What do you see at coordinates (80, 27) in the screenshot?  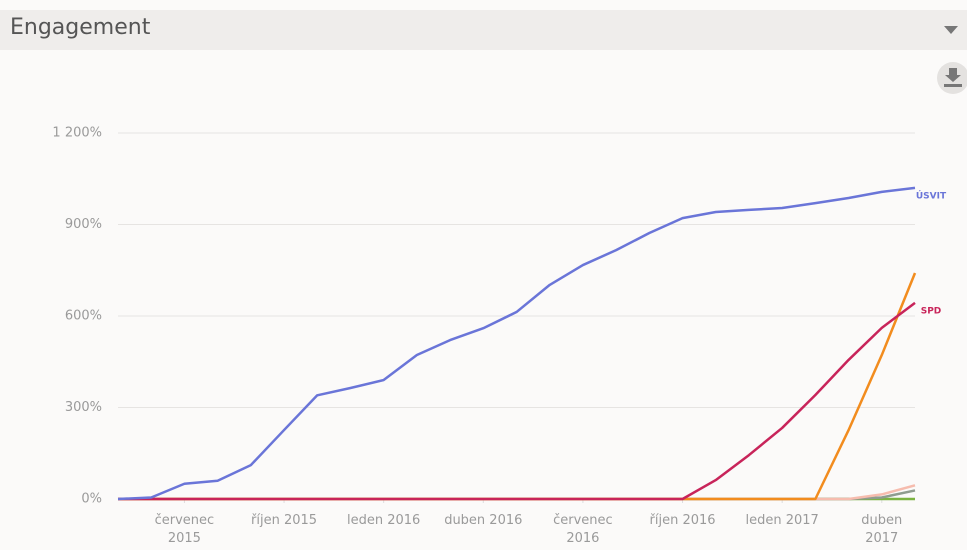 I see `panel-title: Engagement` at bounding box center [80, 27].